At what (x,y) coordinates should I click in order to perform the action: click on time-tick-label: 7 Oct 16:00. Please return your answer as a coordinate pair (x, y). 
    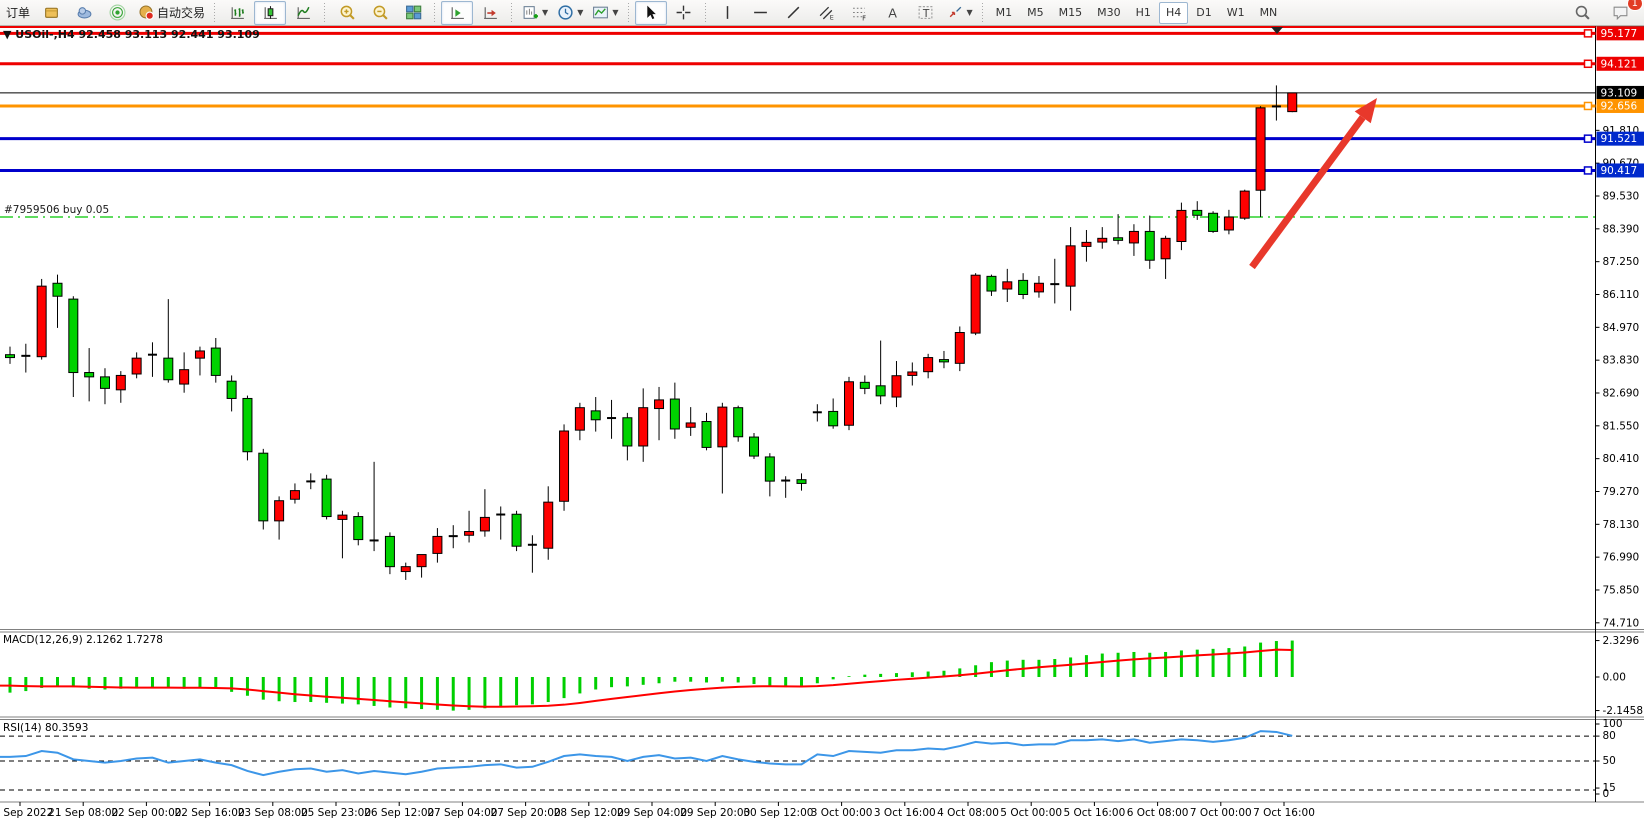
    Looking at the image, I should click on (1284, 813).